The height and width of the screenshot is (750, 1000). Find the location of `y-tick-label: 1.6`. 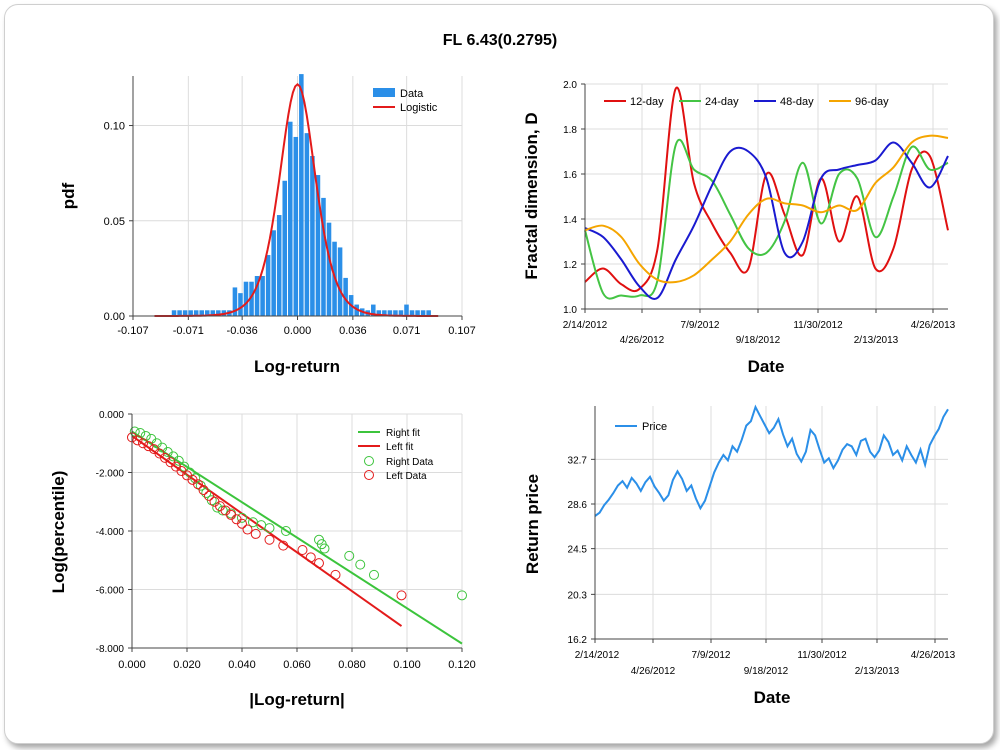

y-tick-label: 1.6 is located at coordinates (570, 175).